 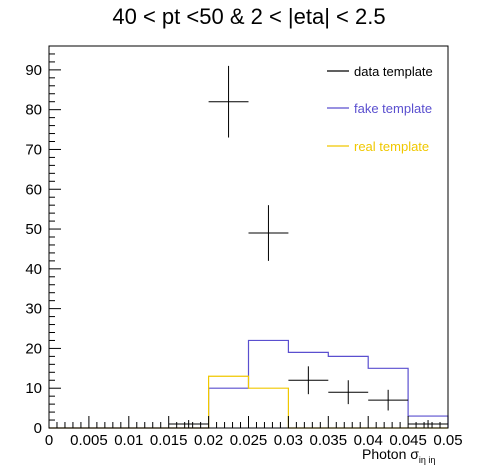 What do you see at coordinates (427, 460) in the screenshot?
I see `x-axis-label-subscript: iη iη` at bounding box center [427, 460].